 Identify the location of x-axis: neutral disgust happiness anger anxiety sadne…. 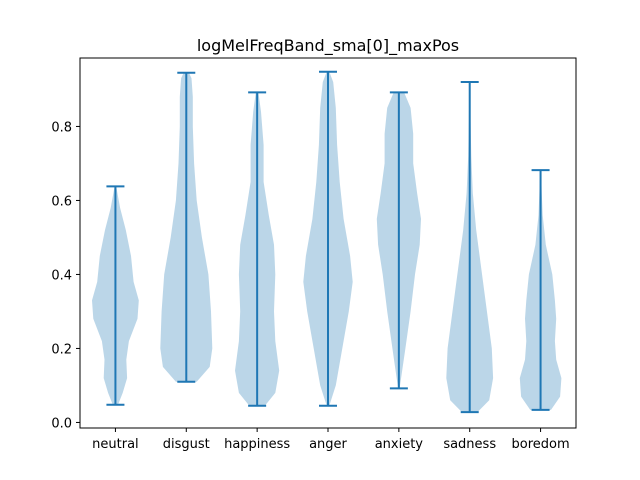
(331, 440).